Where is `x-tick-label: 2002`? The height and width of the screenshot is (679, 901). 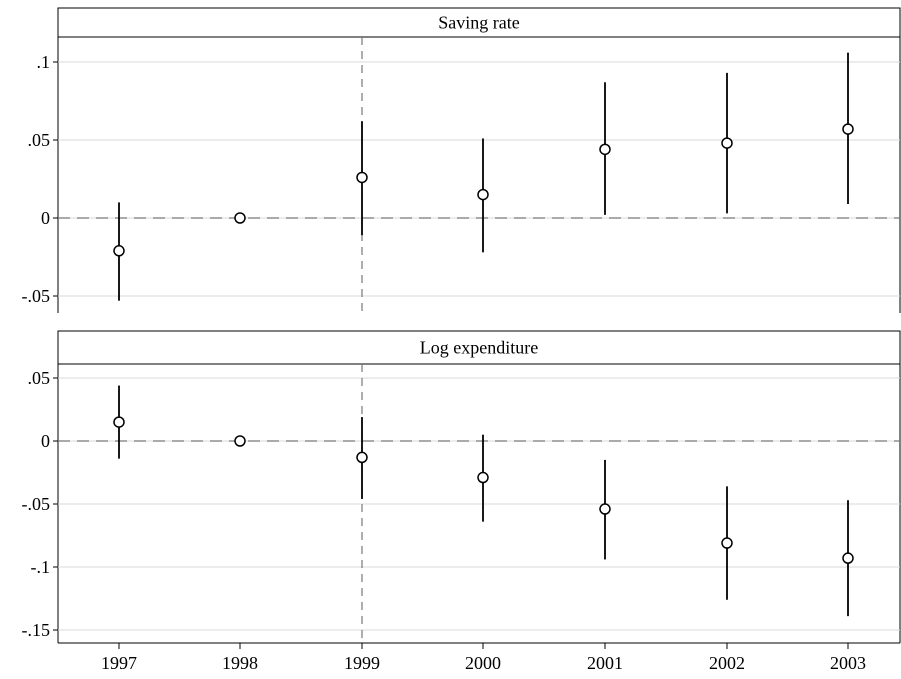 x-tick-label: 2002 is located at coordinates (727, 663).